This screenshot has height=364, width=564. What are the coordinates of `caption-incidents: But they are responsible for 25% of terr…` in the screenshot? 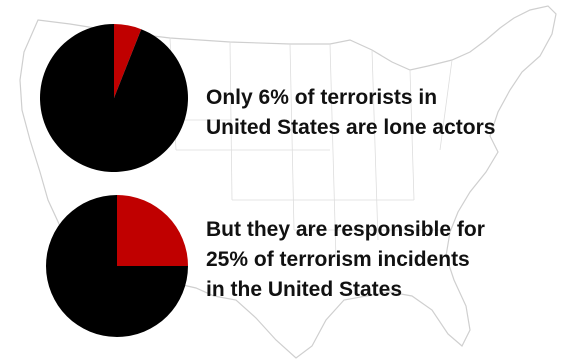 It's located at (345, 260).